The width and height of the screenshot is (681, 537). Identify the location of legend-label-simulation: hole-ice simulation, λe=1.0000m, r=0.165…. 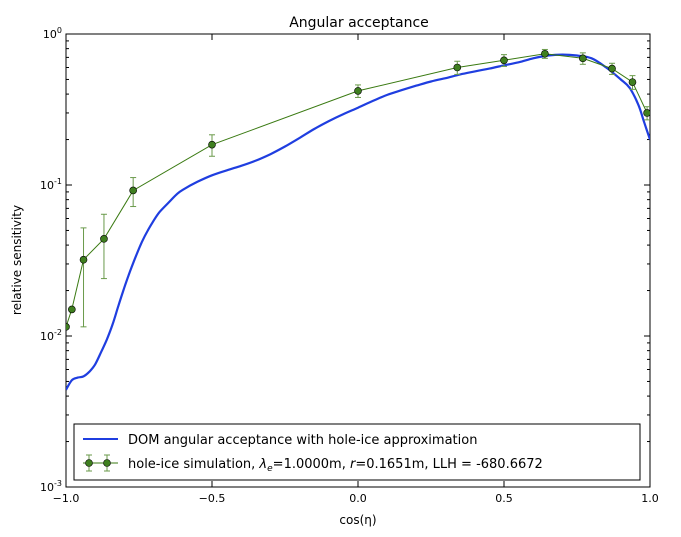
(335, 465).